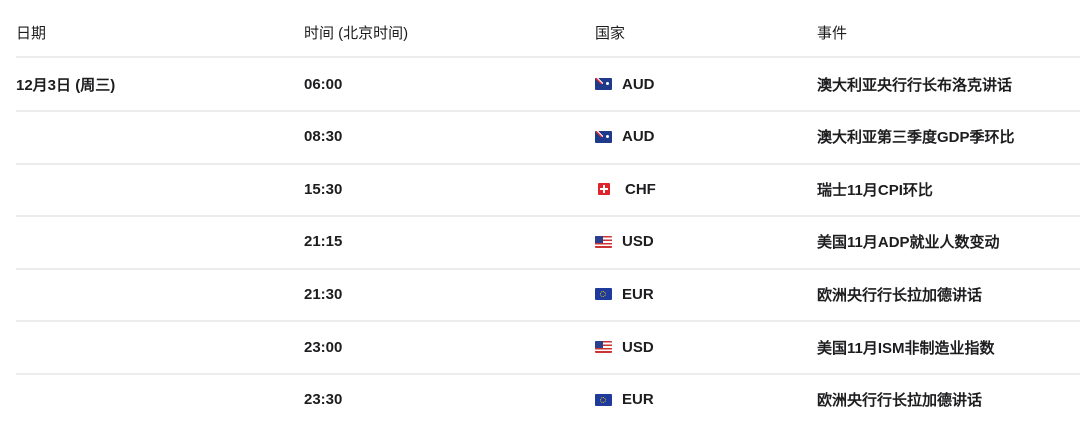  What do you see at coordinates (323, 347) in the screenshot?
I see `time-cell: 23:00` at bounding box center [323, 347].